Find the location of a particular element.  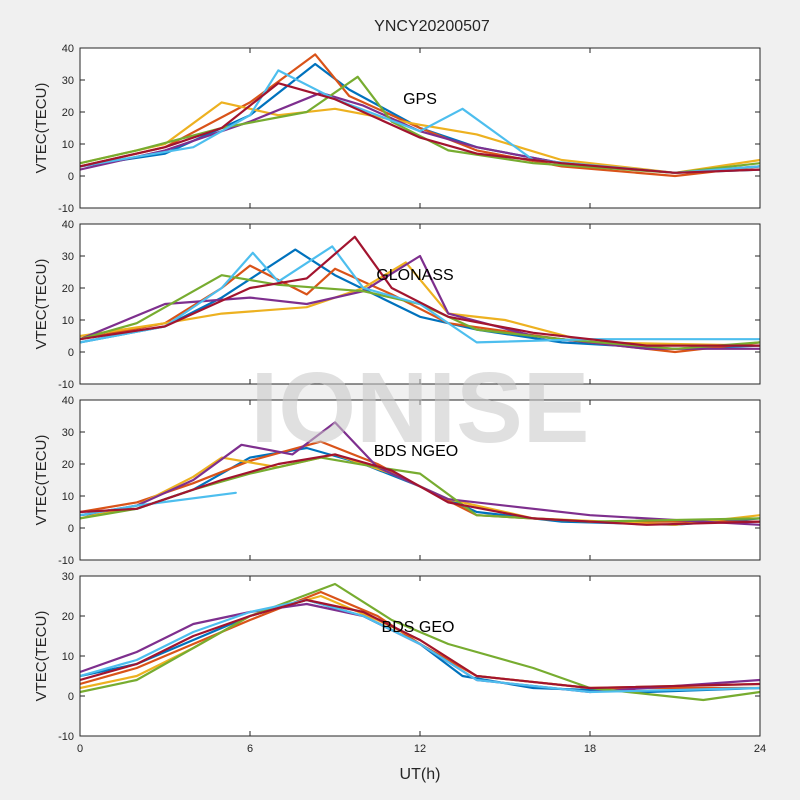

x-tick-label: 18 is located at coordinates (590, 749).